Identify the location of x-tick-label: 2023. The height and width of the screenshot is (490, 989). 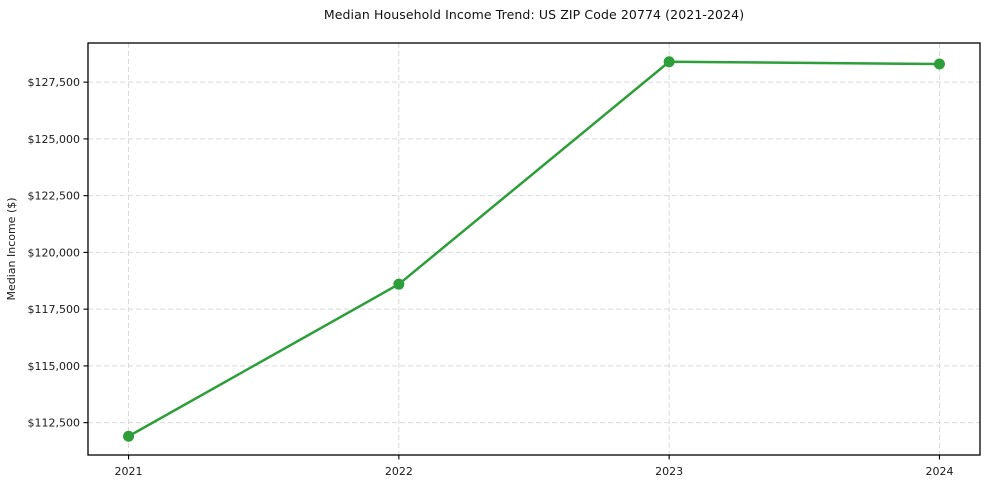
(669, 471).